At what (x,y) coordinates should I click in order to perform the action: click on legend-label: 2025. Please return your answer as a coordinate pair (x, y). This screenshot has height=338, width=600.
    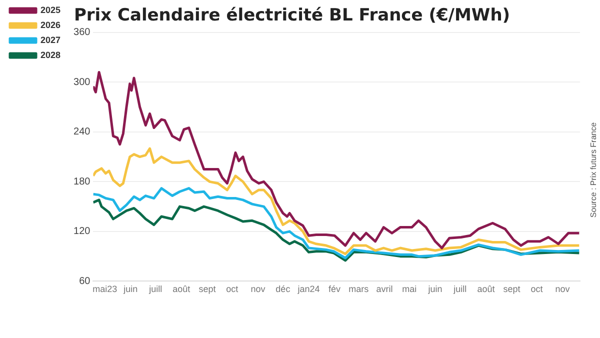
    Looking at the image, I should click on (50, 9).